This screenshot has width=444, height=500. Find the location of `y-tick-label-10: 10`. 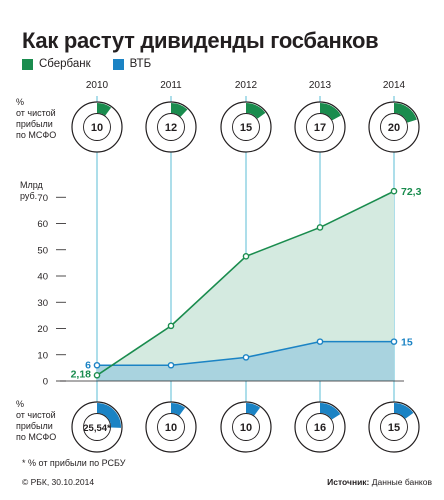

y-tick-label-10: 10 is located at coordinates (42, 355).